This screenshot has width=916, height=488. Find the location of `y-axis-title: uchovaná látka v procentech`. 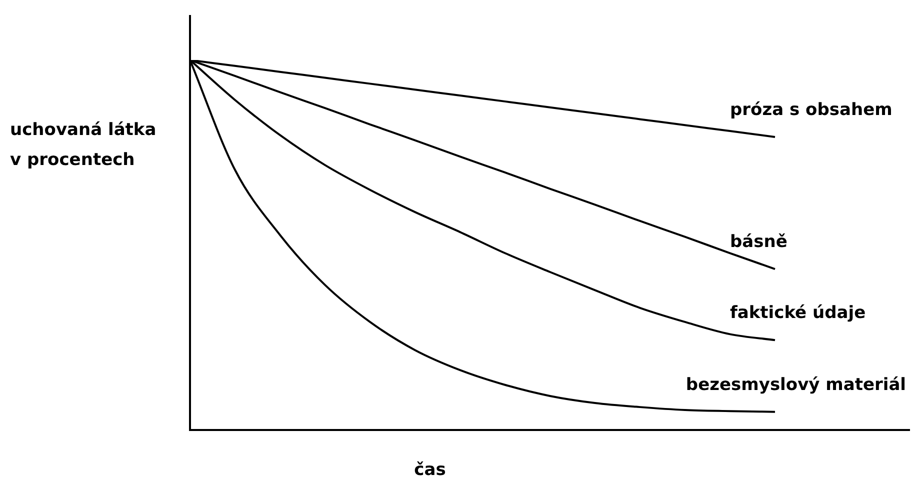

y-axis-title: uchovaná látka v procentech is located at coordinates (83, 145).